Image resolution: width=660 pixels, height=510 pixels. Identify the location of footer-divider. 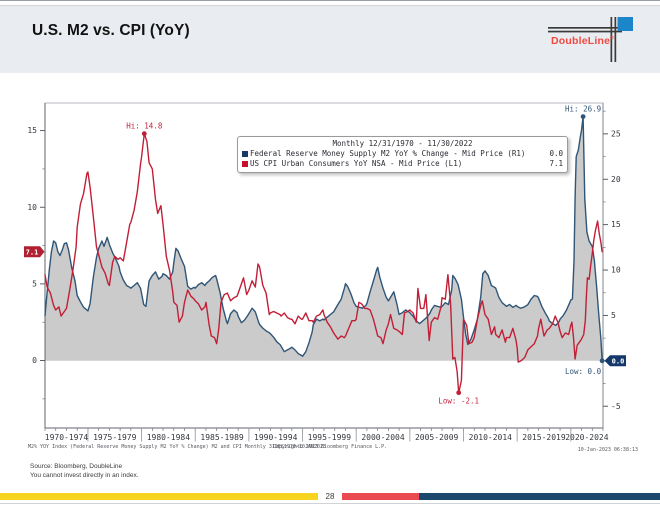
(330, 503).